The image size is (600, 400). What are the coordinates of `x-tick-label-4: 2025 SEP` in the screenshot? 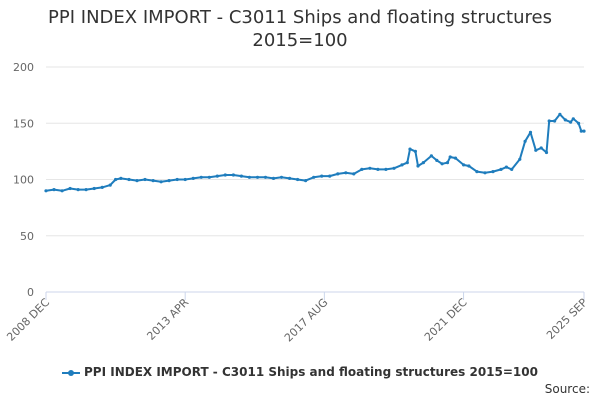 It's located at (567, 319).